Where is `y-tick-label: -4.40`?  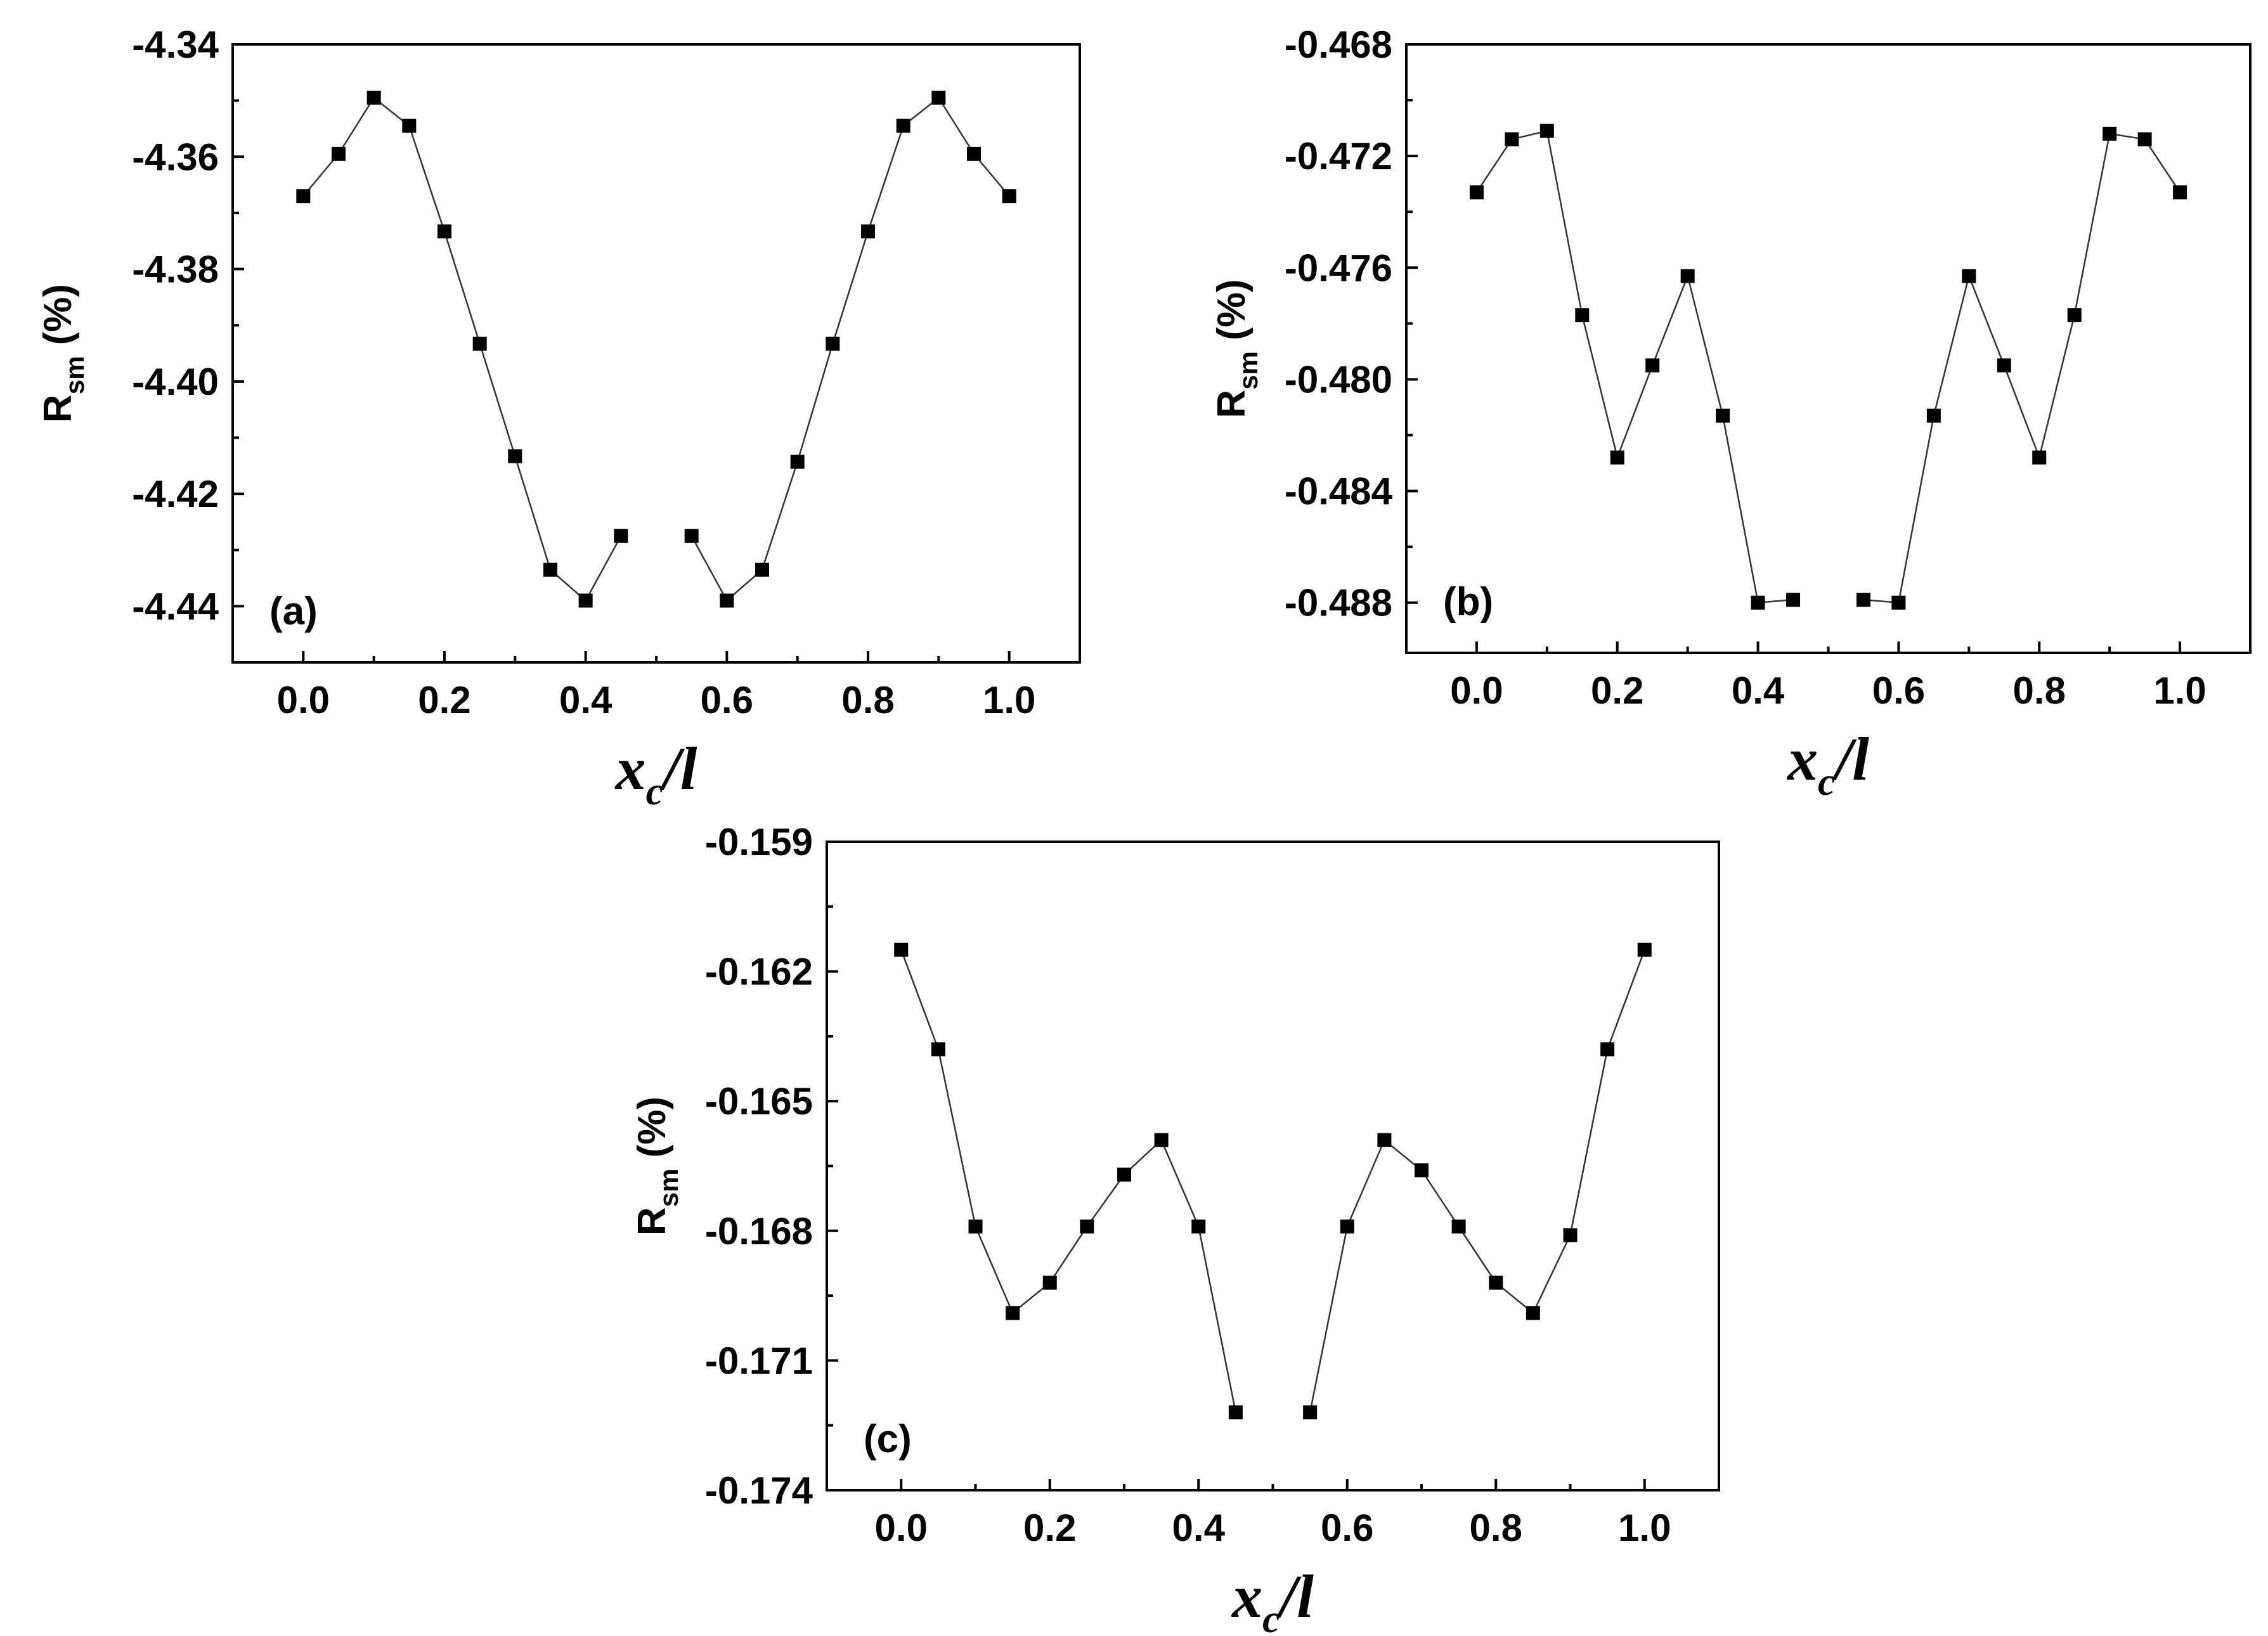 y-tick-label: -4.40 is located at coordinates (175, 382).